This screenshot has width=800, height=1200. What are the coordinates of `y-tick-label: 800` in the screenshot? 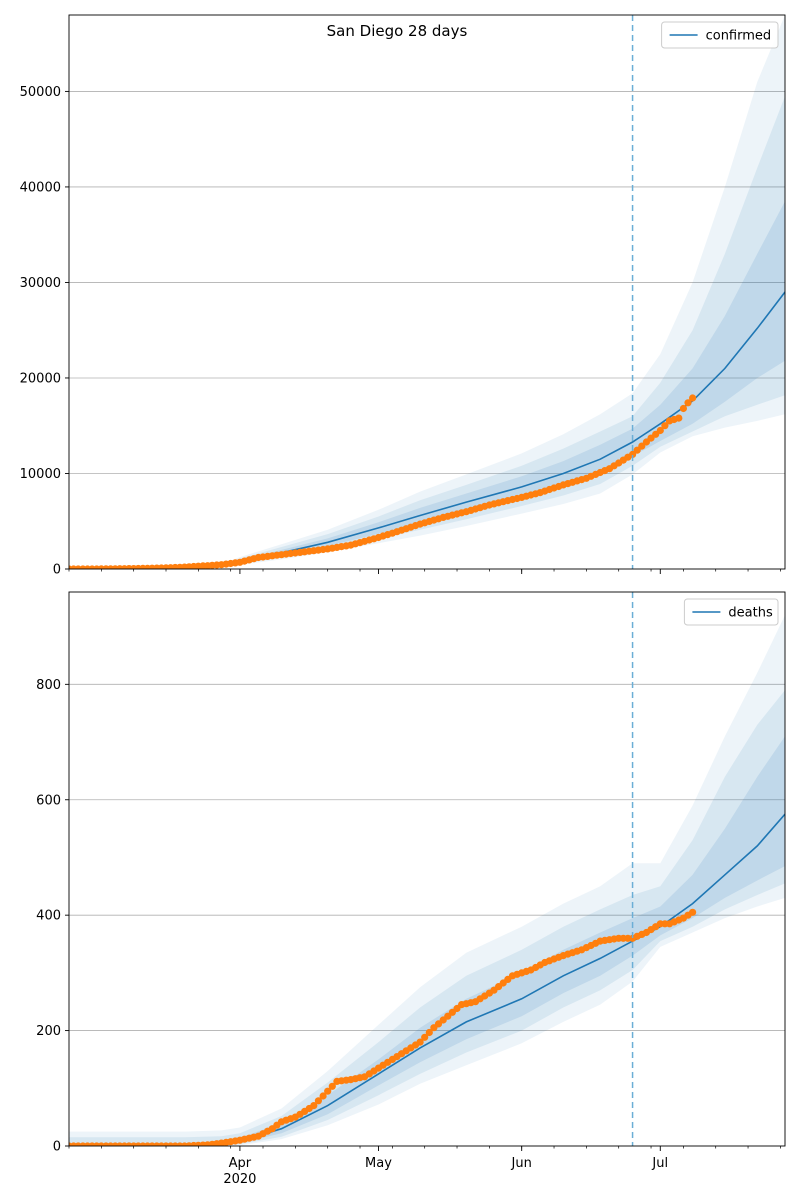 It's located at (48, 685).